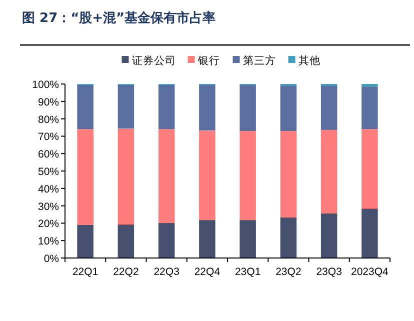 Image resolution: width=414 pixels, height=321 pixels. I want to click on y-tick-label: 10%, so click(48, 242).